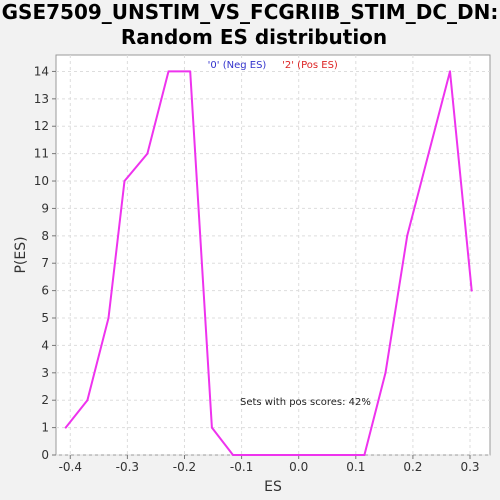  Describe the element at coordinates (45, 291) in the screenshot. I see `y-tick-label: 6` at that location.